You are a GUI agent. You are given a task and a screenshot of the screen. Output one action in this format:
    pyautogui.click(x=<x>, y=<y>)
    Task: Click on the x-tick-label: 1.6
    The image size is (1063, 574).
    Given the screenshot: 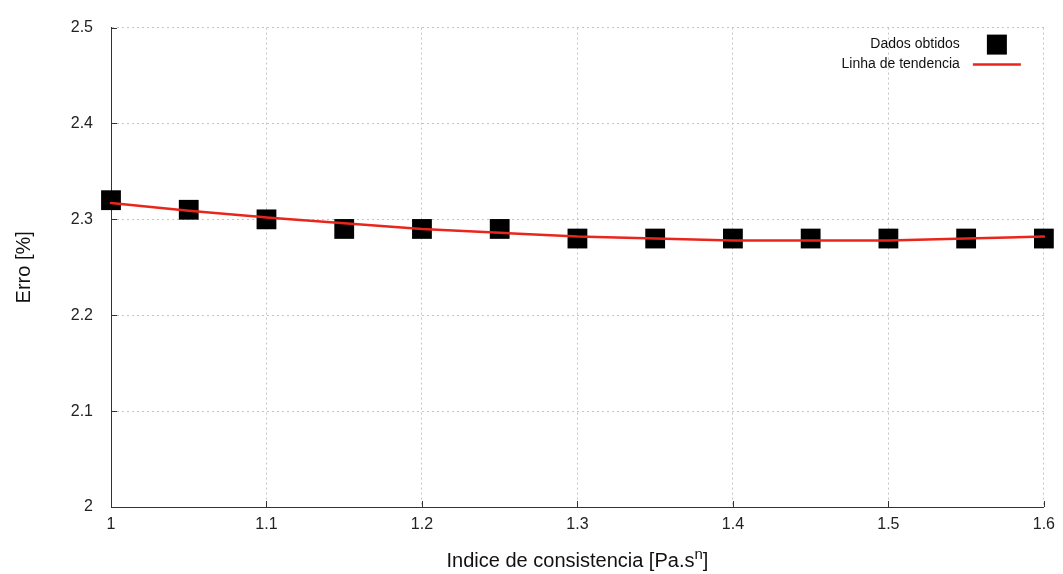 What is the action you would take?
    pyautogui.click(x=1044, y=524)
    